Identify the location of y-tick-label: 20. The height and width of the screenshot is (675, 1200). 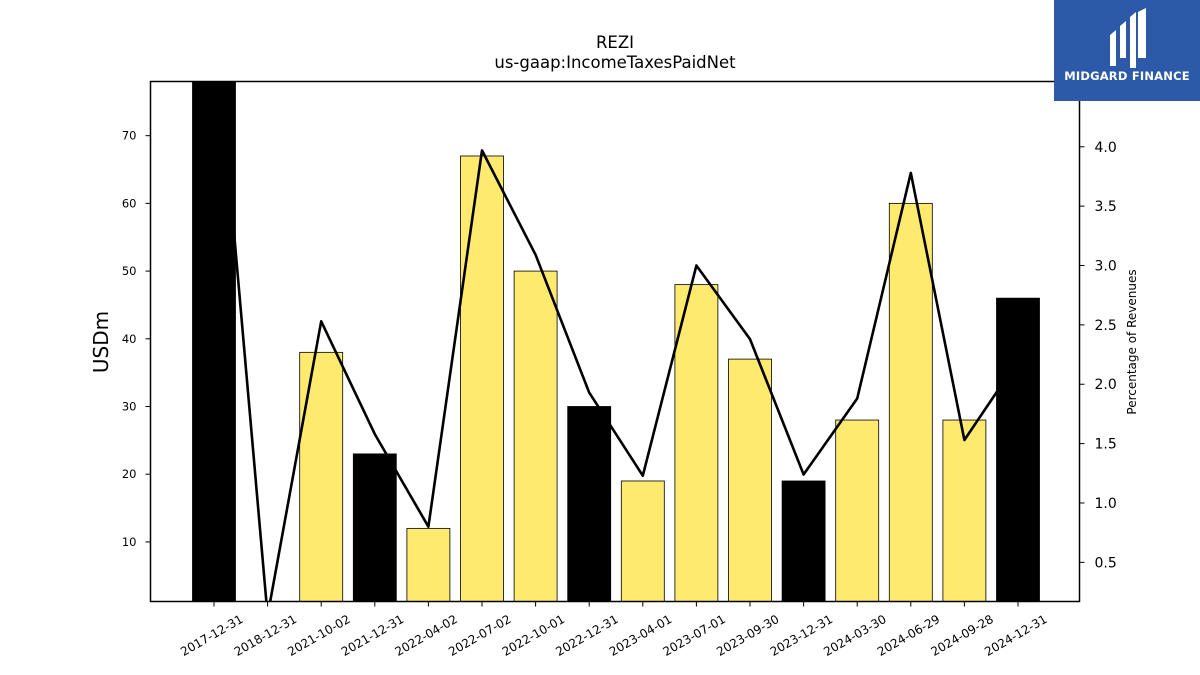
(129, 474).